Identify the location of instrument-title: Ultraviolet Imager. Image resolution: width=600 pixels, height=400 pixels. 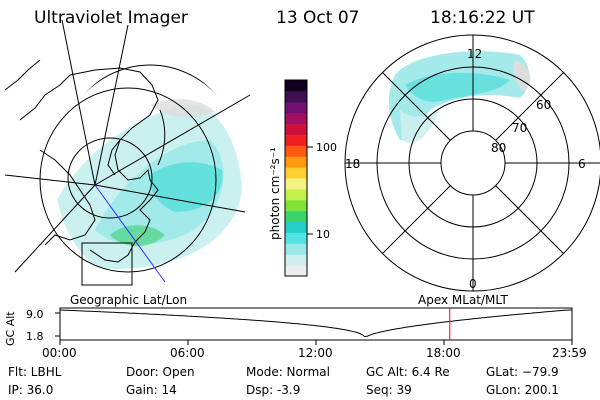
(111, 18).